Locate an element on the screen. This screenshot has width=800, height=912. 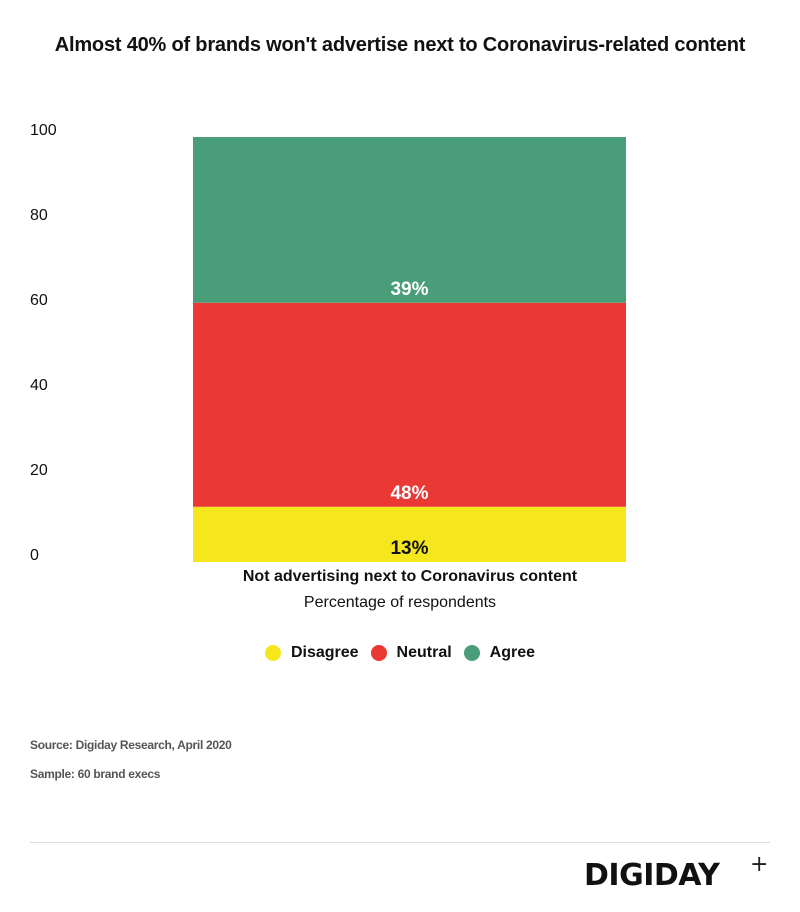
y-tick-label: 80 is located at coordinates (39, 215).